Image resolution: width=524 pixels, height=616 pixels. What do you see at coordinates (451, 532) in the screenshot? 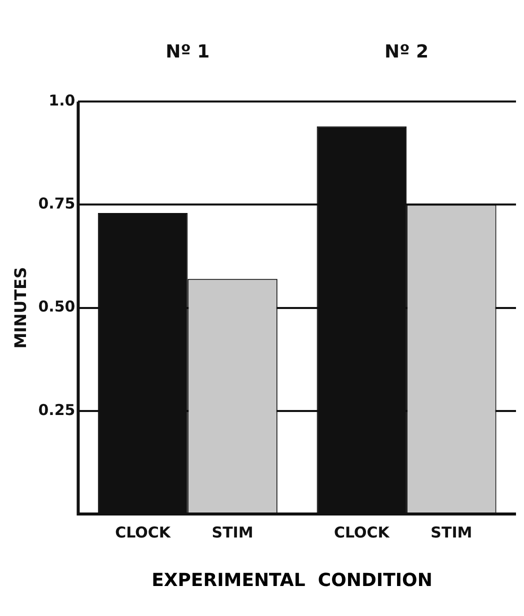
I see `text: STIM` at bounding box center [451, 532].